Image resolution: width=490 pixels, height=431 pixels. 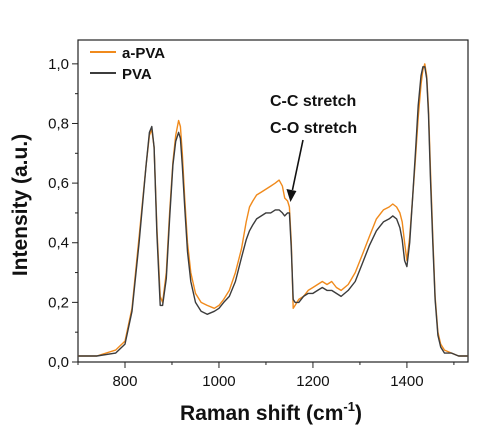 What do you see at coordinates (291, 195) in the screenshot?
I see `annotation-arrow-head` at bounding box center [291, 195].